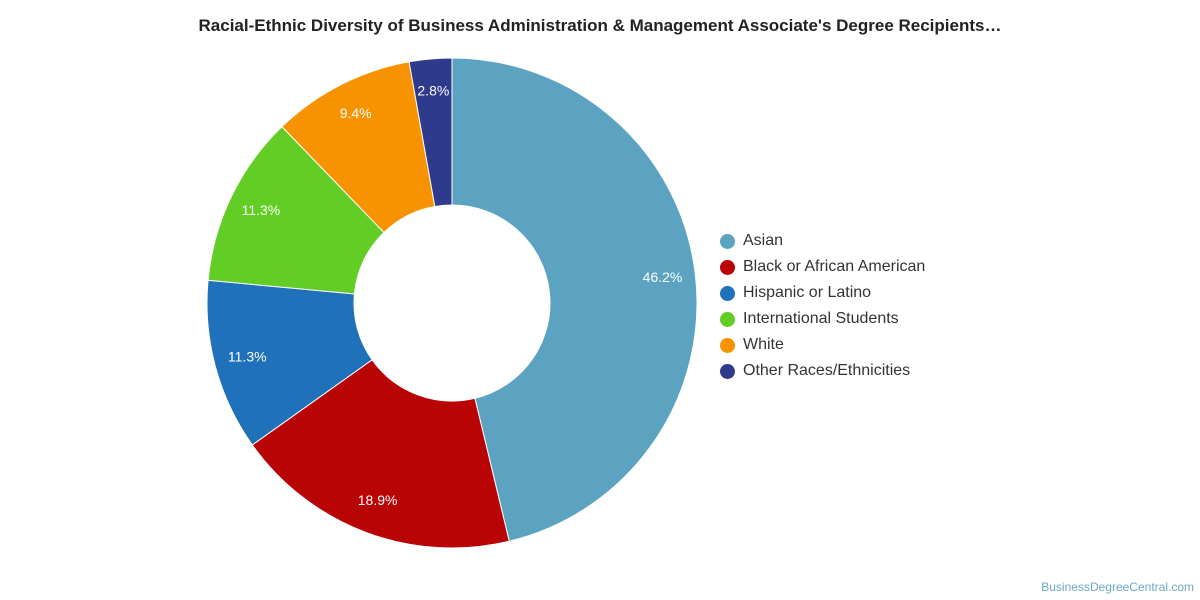  What do you see at coordinates (822, 241) in the screenshot?
I see `legend-item-asian: Asian` at bounding box center [822, 241].